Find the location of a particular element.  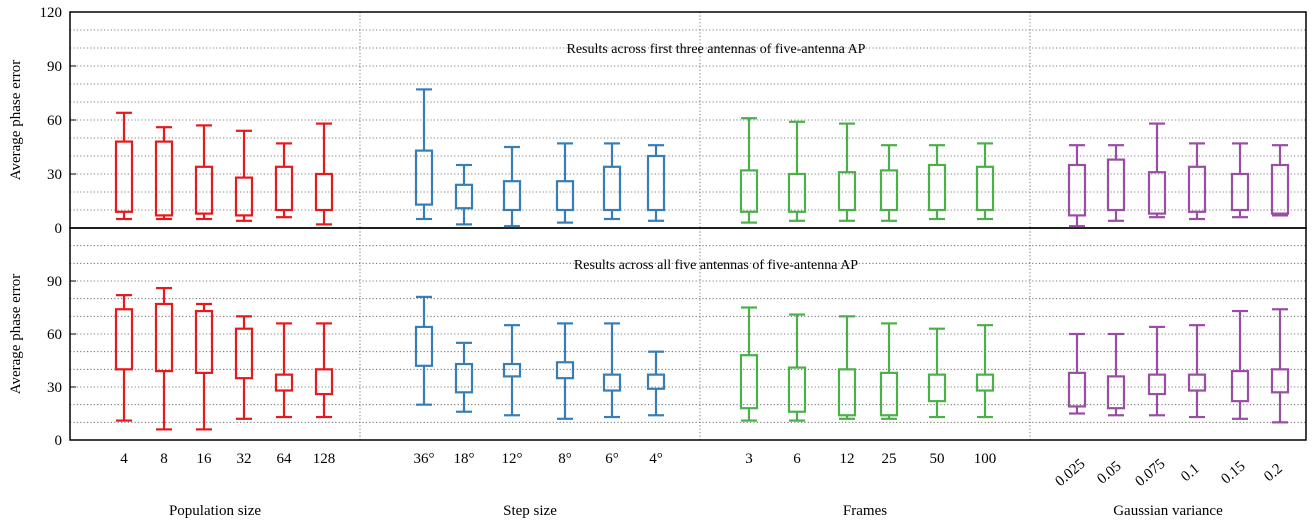

x-category-label: 64 is located at coordinates (285, 459).